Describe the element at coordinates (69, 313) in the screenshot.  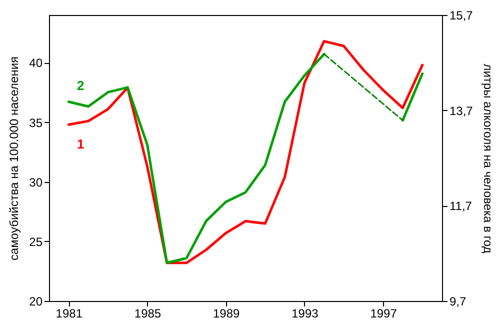
I see `x-tick-label: 1981` at that location.